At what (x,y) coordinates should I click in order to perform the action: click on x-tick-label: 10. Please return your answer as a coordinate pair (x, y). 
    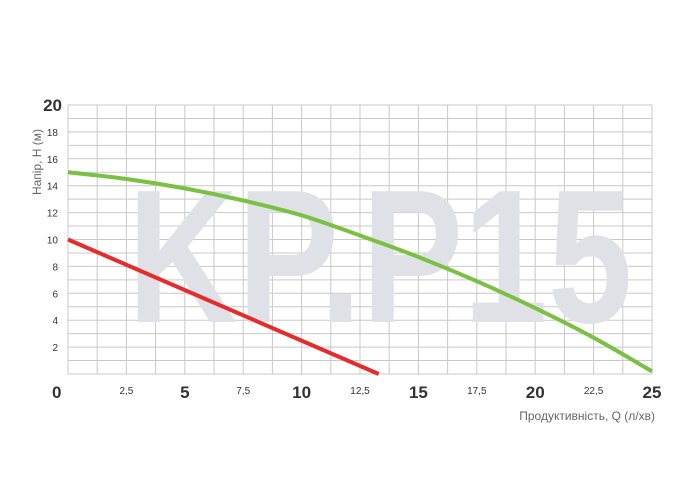
    Looking at the image, I should click on (301, 392).